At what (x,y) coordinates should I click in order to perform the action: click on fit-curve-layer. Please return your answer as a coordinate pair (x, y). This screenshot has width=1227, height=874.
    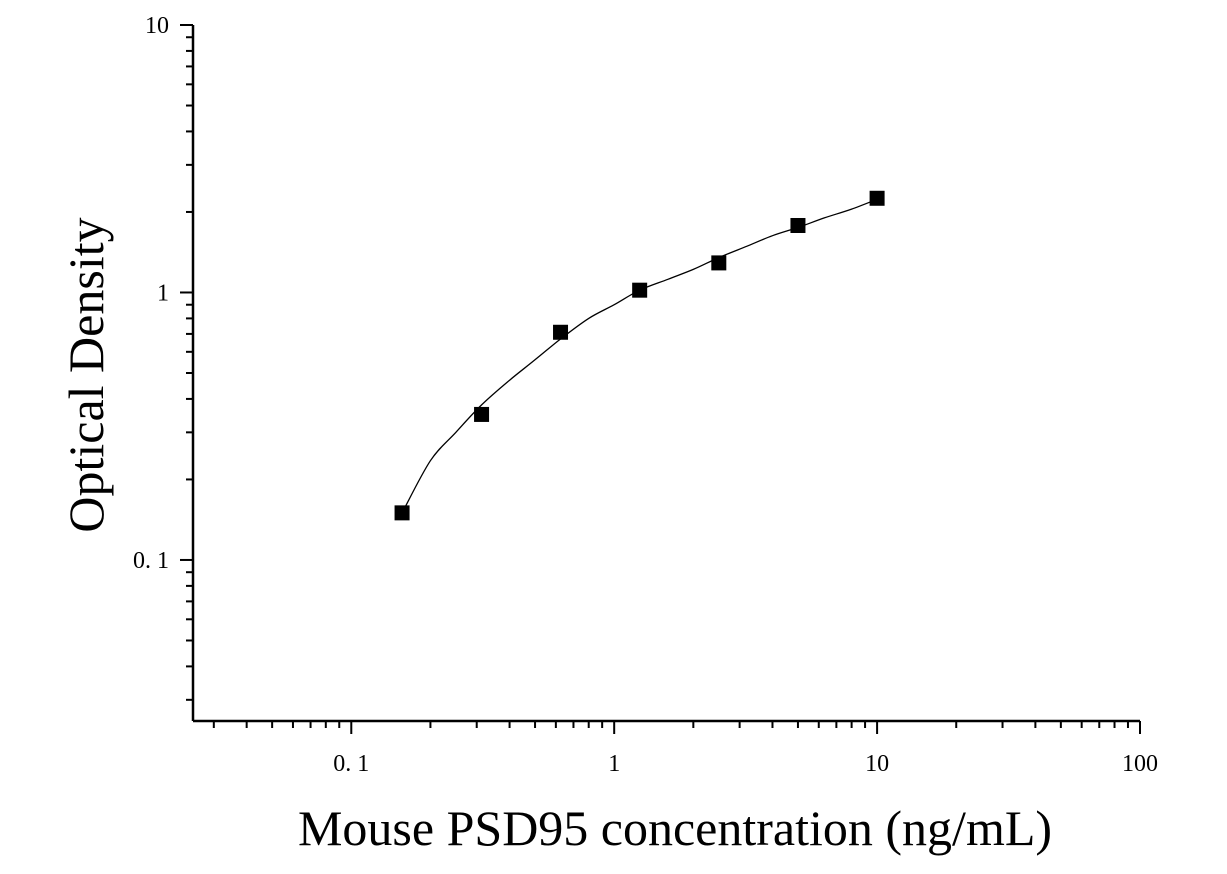
    Looking at the image, I should click on (639, 356).